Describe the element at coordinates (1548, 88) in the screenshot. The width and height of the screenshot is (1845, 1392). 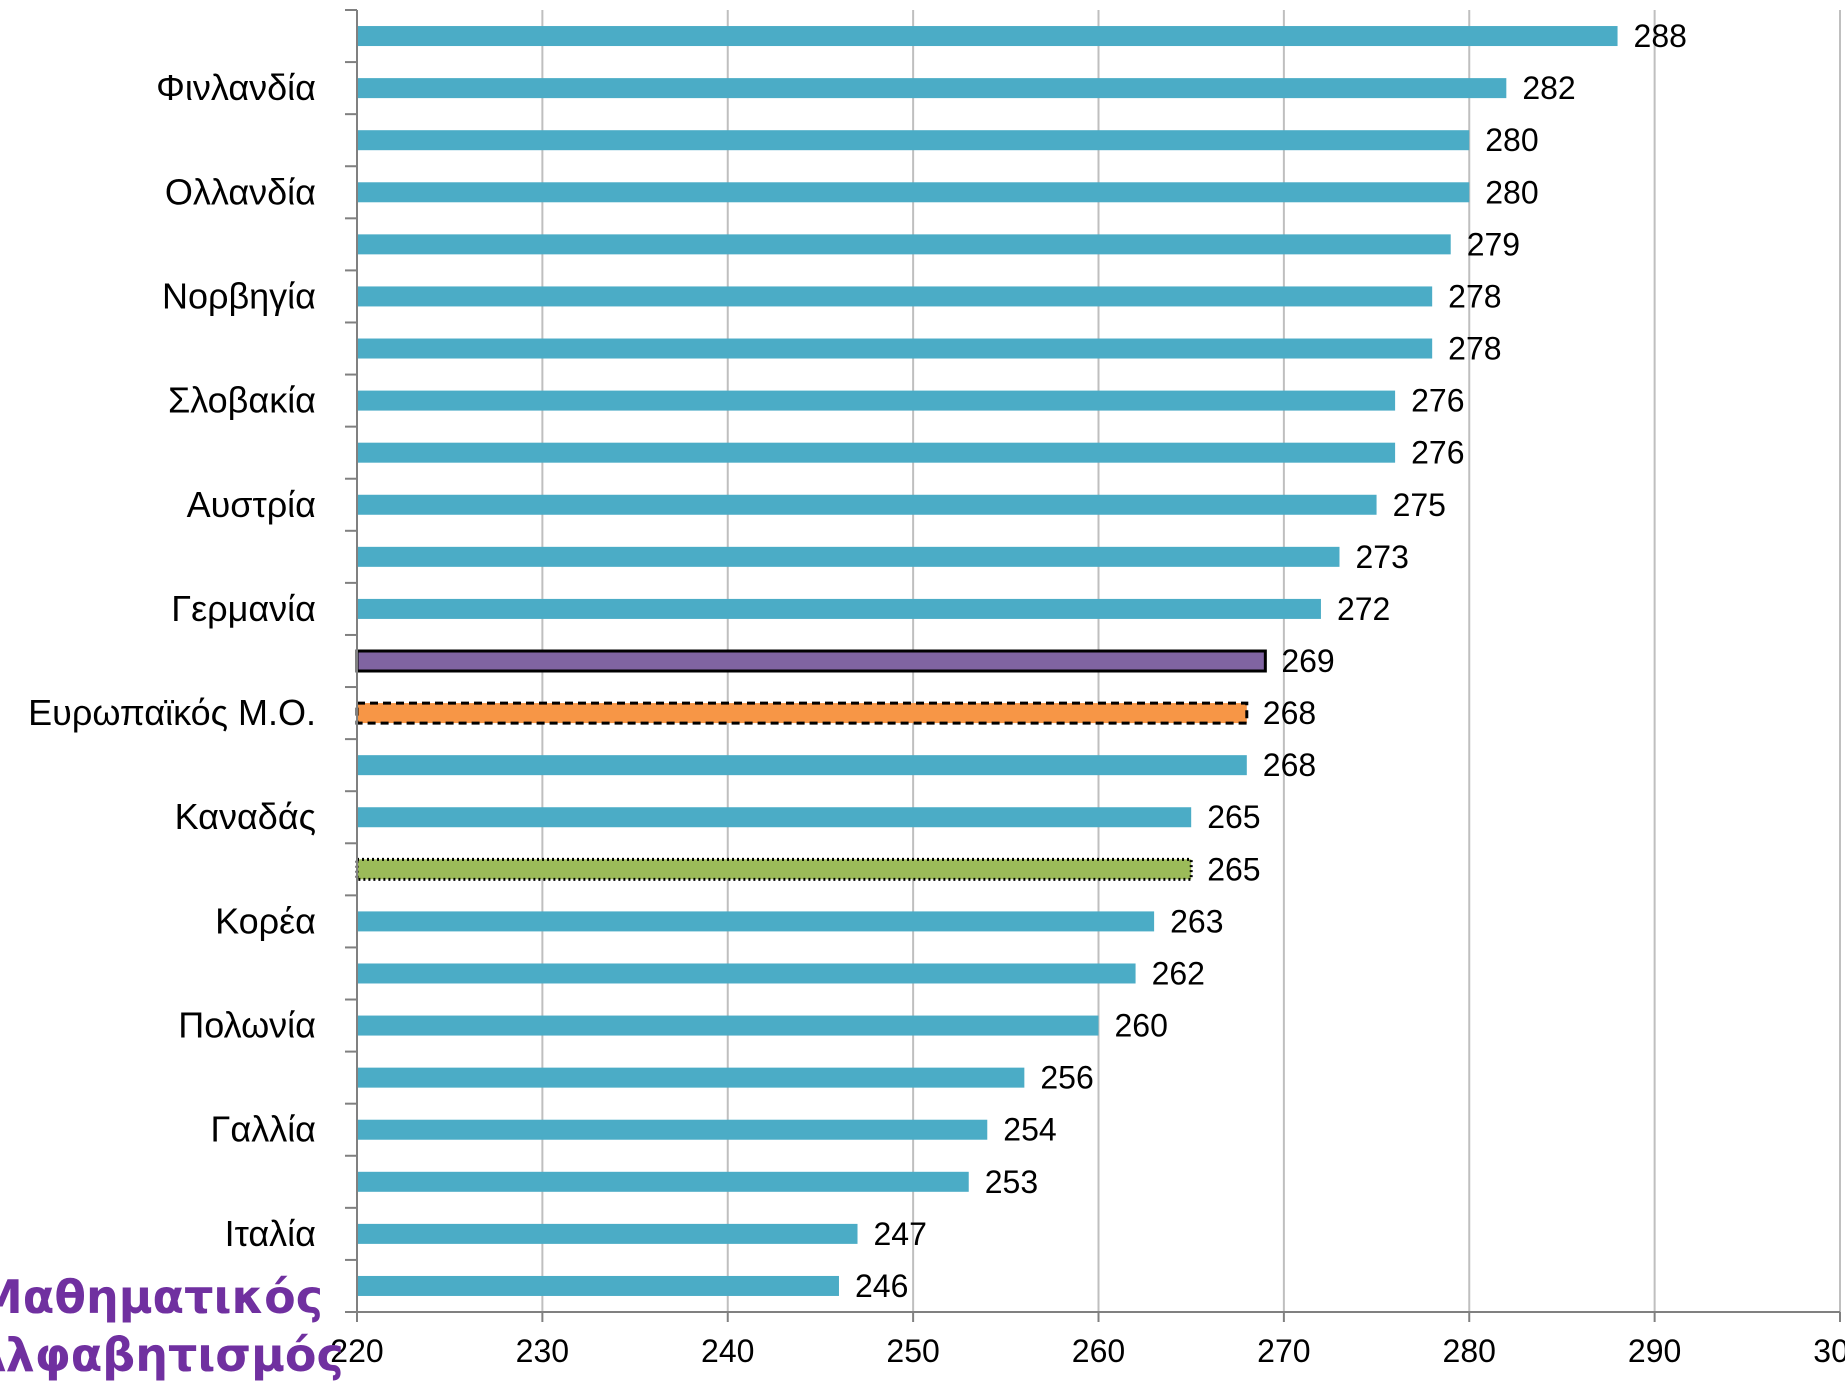
I see `data-label: 282` at that location.